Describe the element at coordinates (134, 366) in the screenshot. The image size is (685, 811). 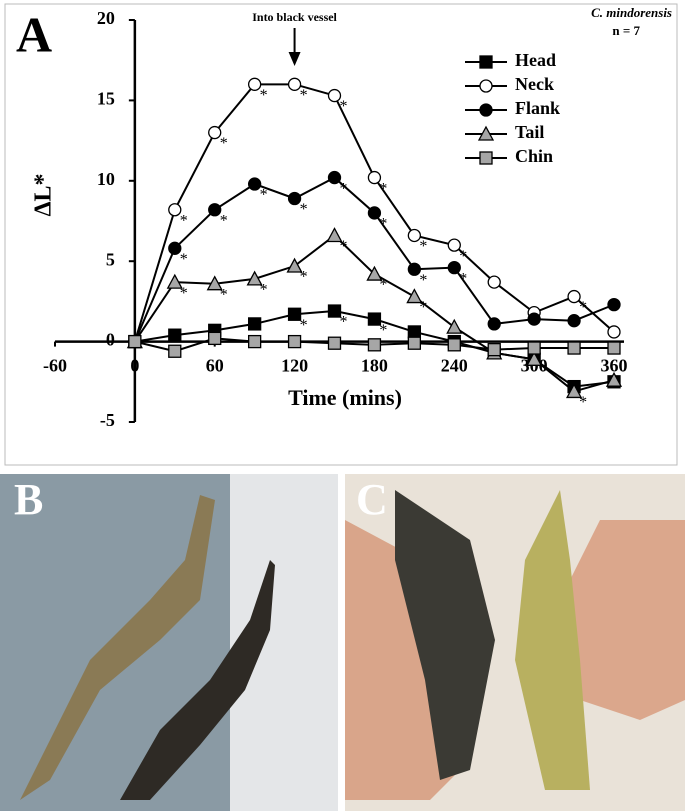
I see `x-tick-label: 0` at that location.